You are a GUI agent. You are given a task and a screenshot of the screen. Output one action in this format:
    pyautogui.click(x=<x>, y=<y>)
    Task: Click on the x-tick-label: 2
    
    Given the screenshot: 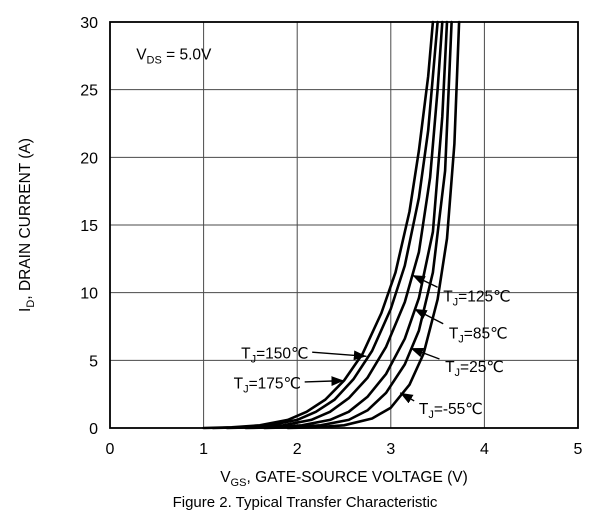 What is the action you would take?
    pyautogui.click(x=297, y=449)
    